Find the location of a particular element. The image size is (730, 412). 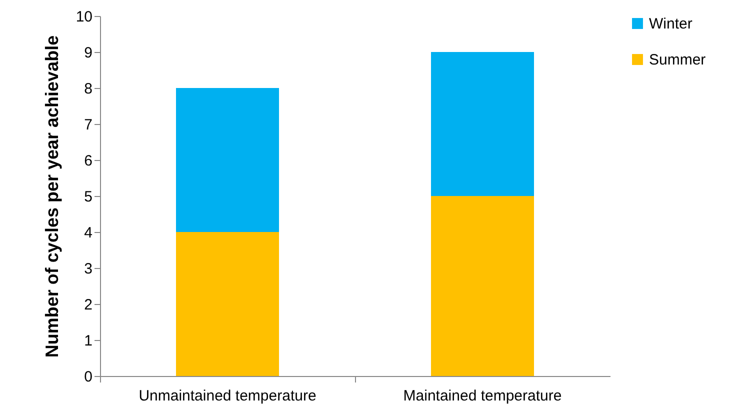

y-tick-label: 8 is located at coordinates (88, 89).